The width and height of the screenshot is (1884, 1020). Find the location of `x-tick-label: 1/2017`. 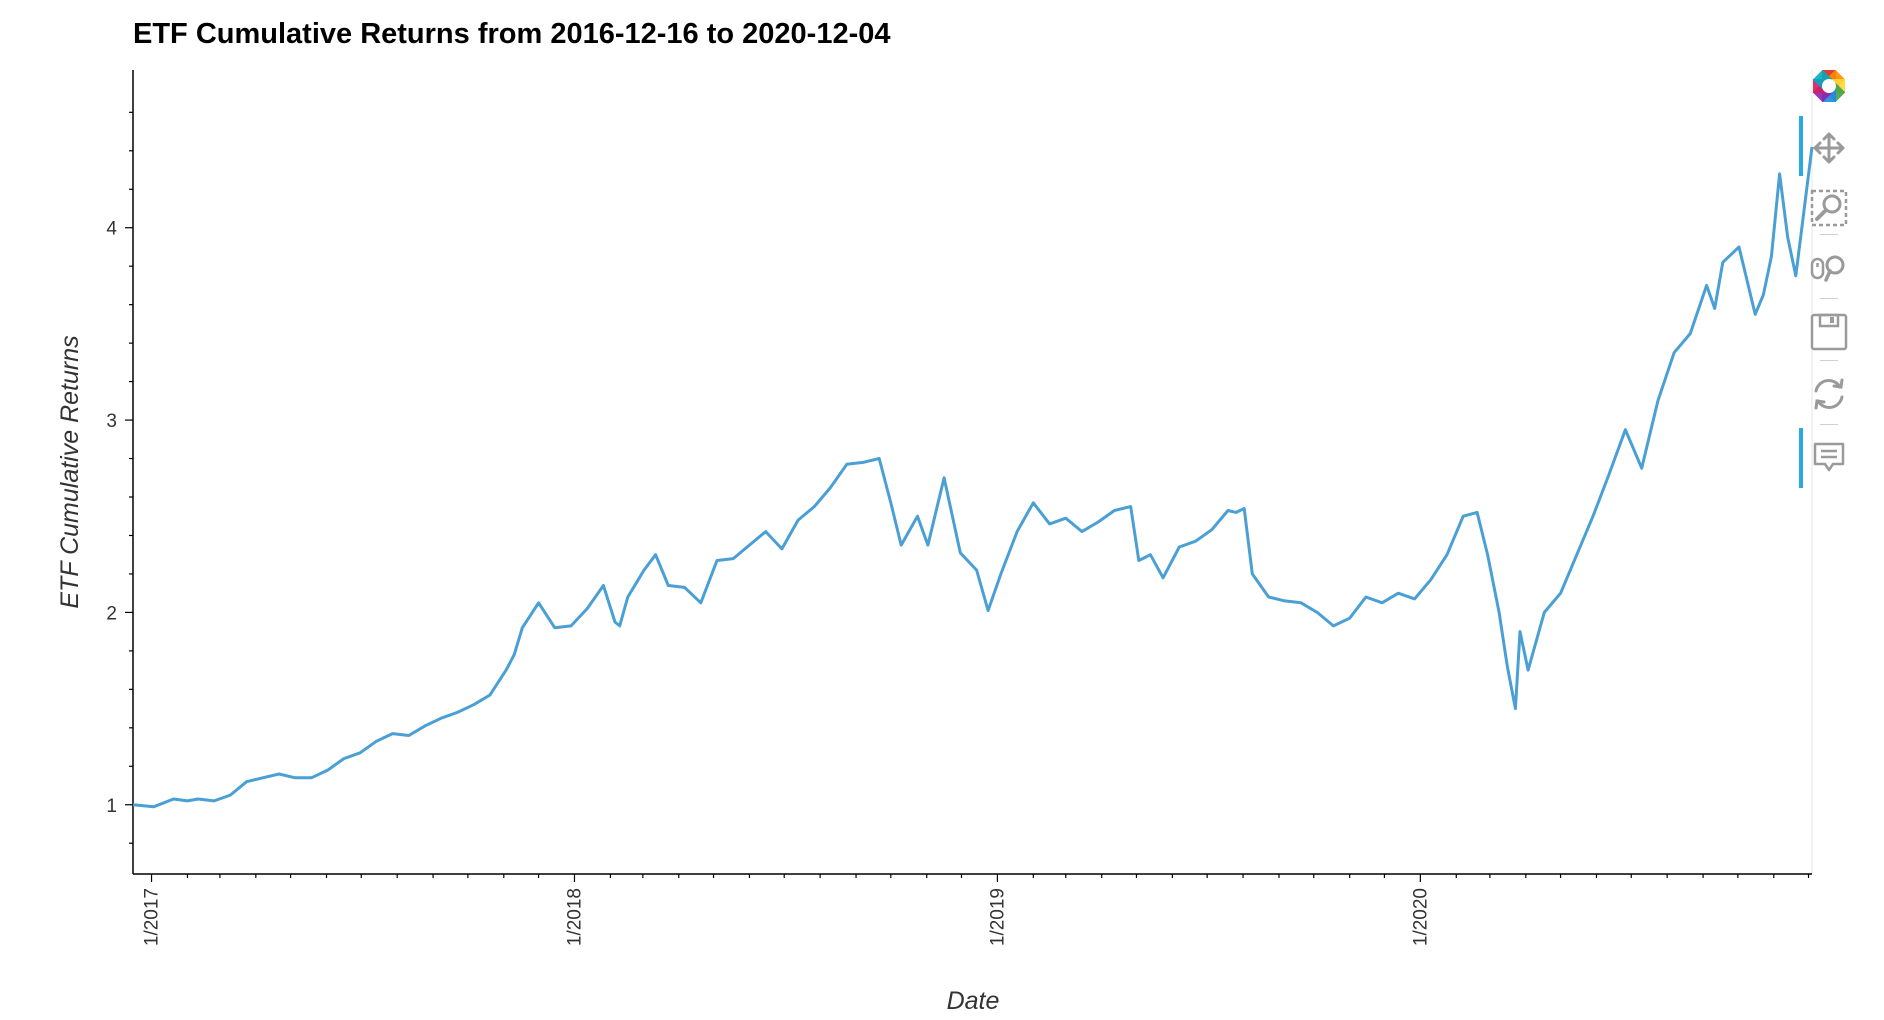

x-tick-label: 1/2017 is located at coordinates (152, 917).